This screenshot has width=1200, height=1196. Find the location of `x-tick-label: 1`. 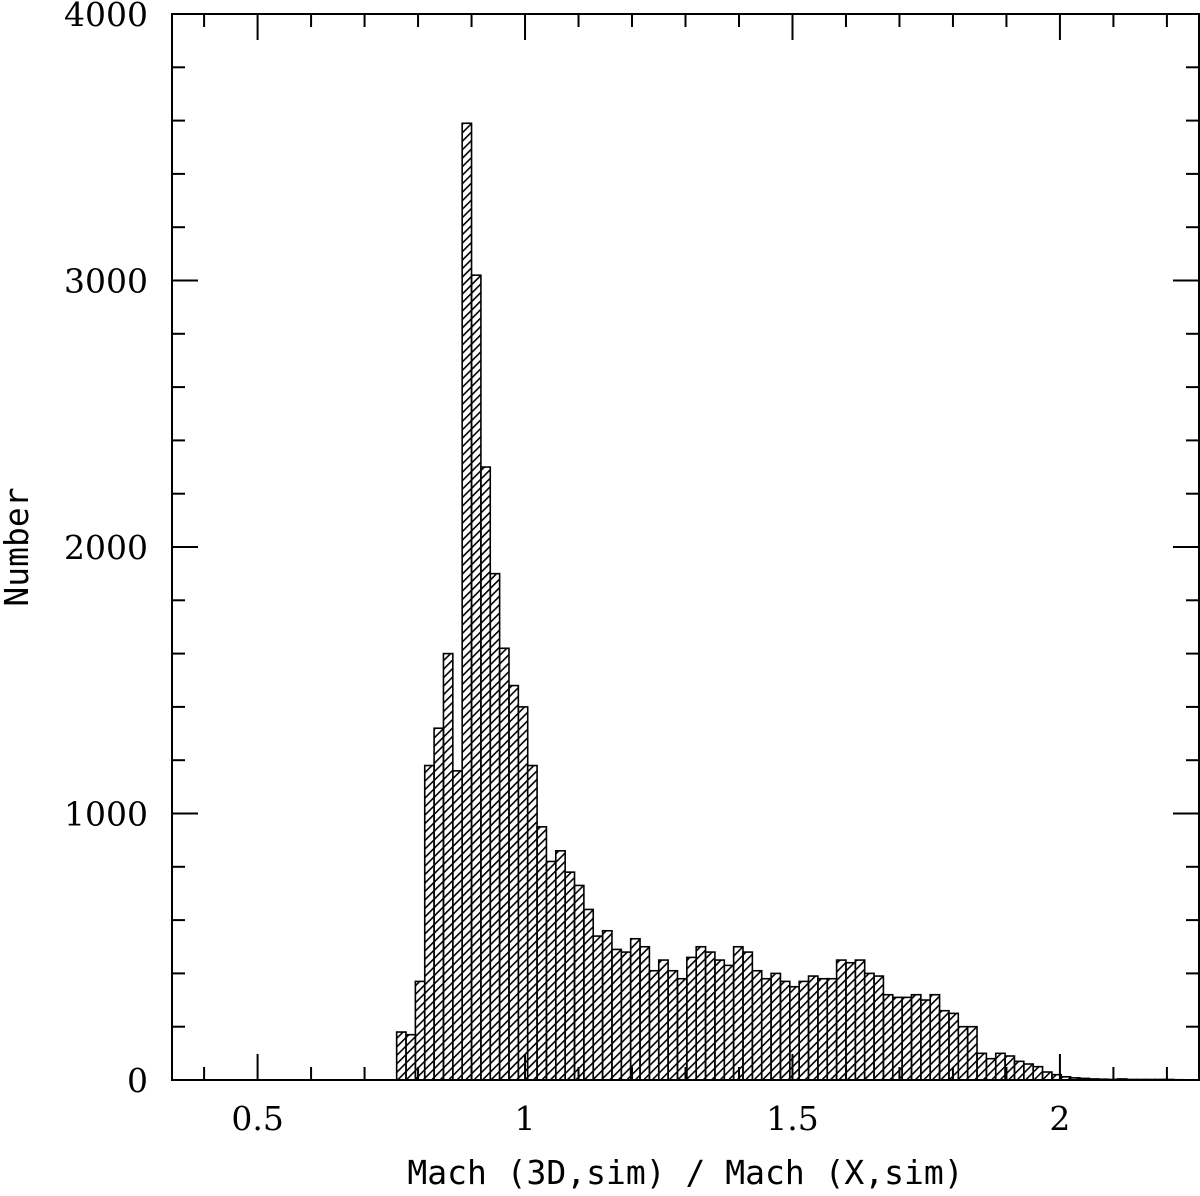

x-tick-label: 1 is located at coordinates (525, 1118).